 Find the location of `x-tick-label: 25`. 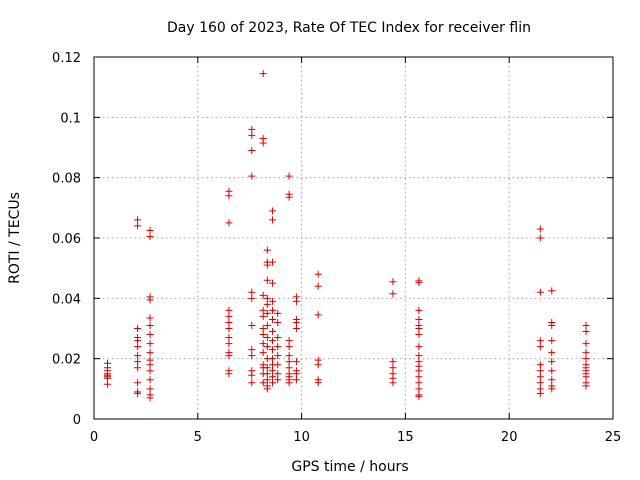

x-tick-label: 25 is located at coordinates (613, 437).